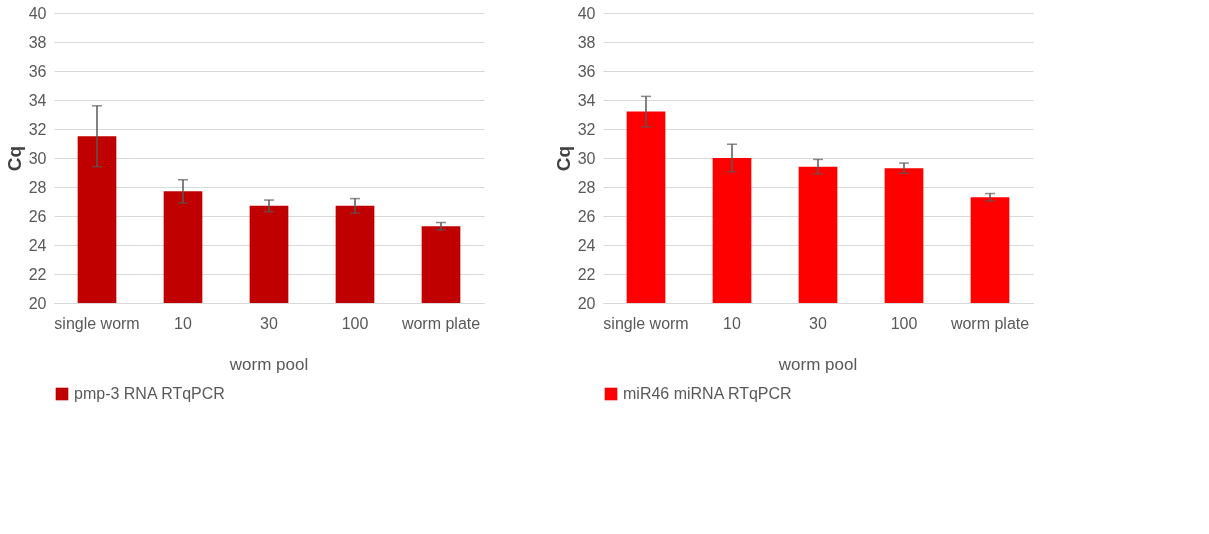 This screenshot has width=1209, height=534. I want to click on legend-label: miR46 miRNA RTqPCR, so click(707, 393).